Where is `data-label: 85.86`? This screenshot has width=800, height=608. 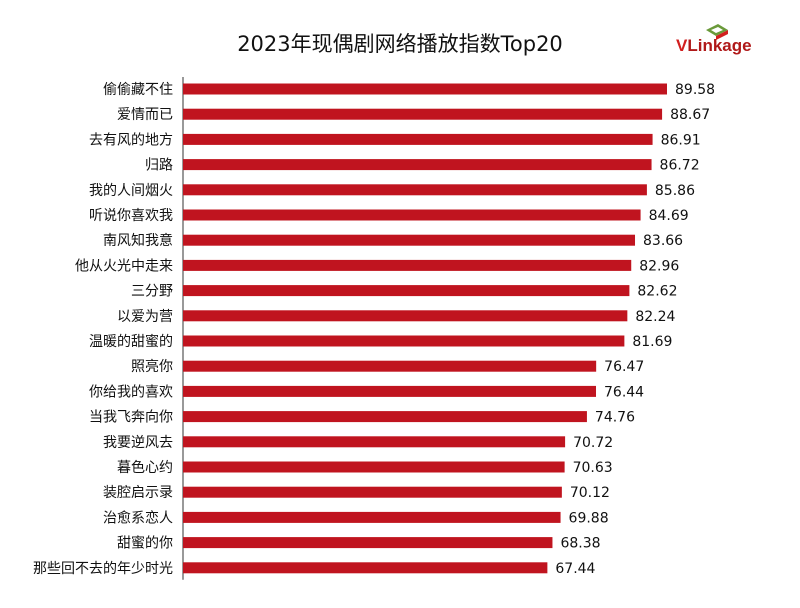
data-label: 85.86 is located at coordinates (675, 191).